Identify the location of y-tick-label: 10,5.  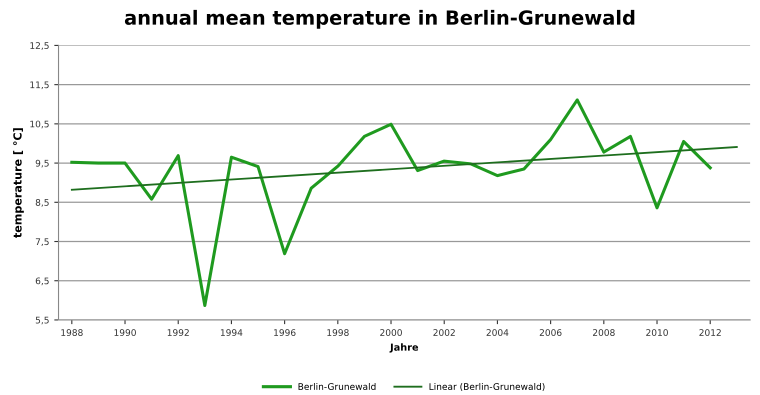
(39, 124).